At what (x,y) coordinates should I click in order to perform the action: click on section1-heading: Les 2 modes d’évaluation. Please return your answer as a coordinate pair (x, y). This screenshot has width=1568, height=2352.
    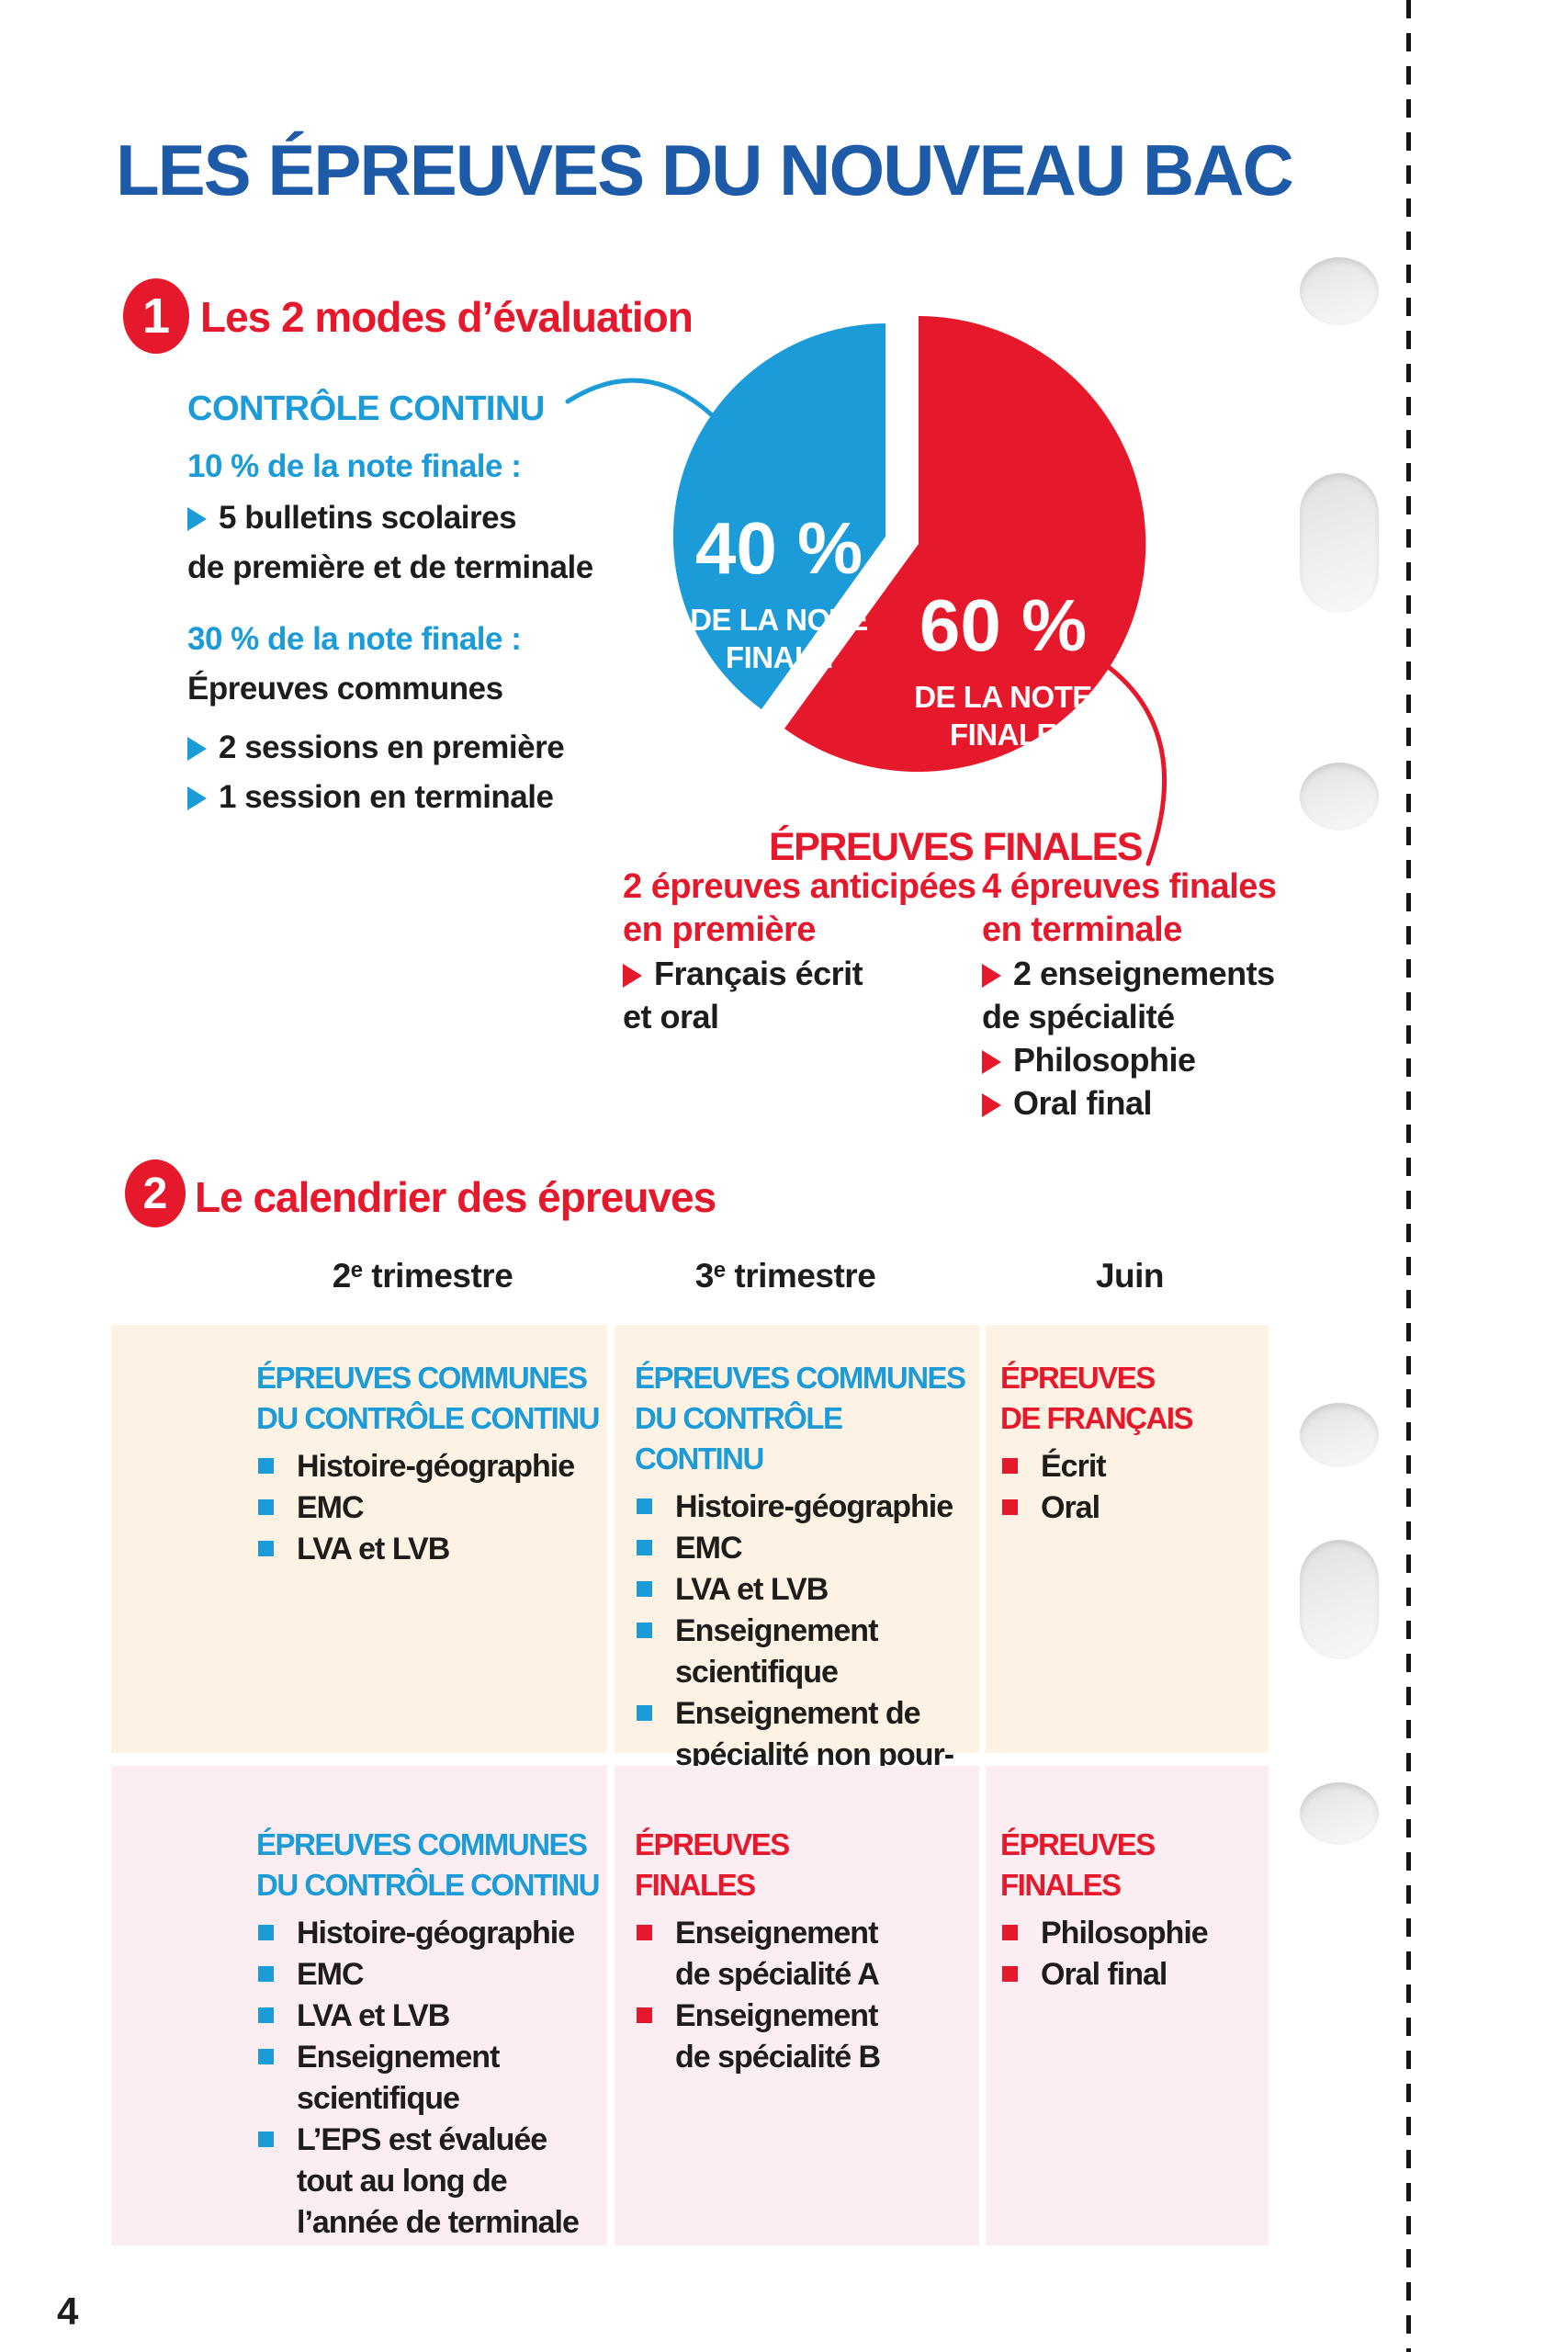
    Looking at the image, I should click on (447, 317).